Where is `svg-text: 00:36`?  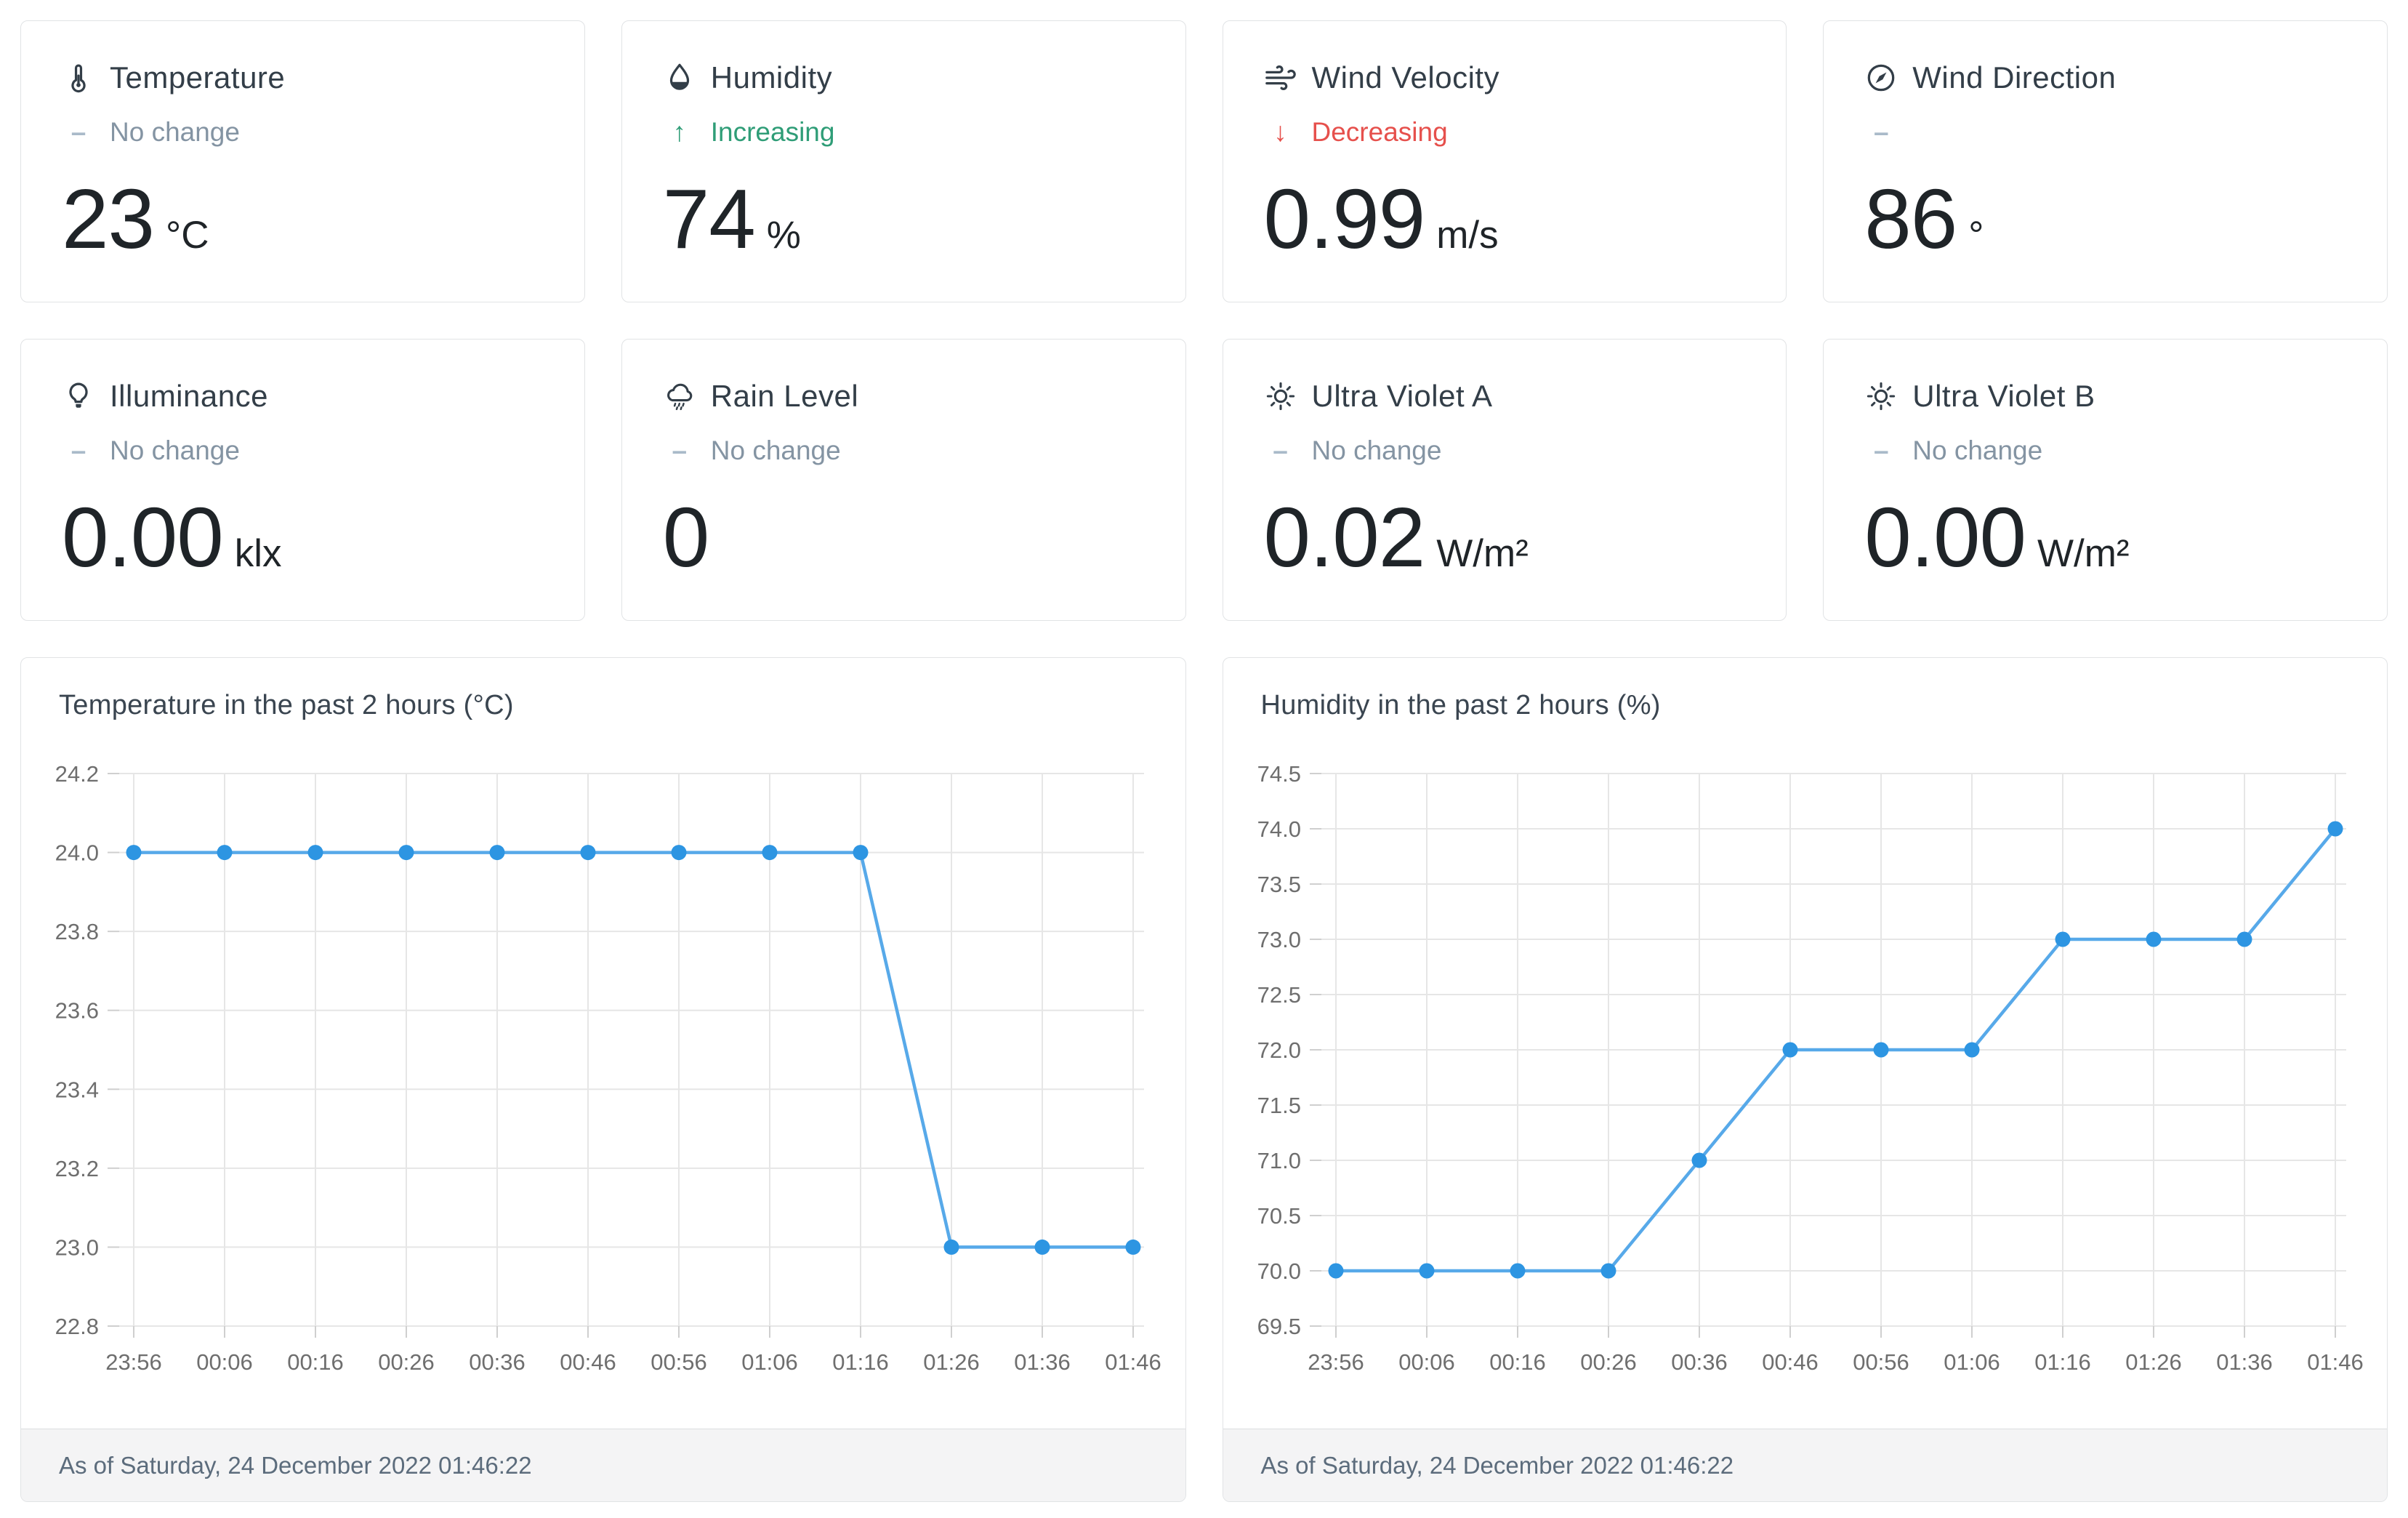 svg-text: 00:36 is located at coordinates (497, 1362).